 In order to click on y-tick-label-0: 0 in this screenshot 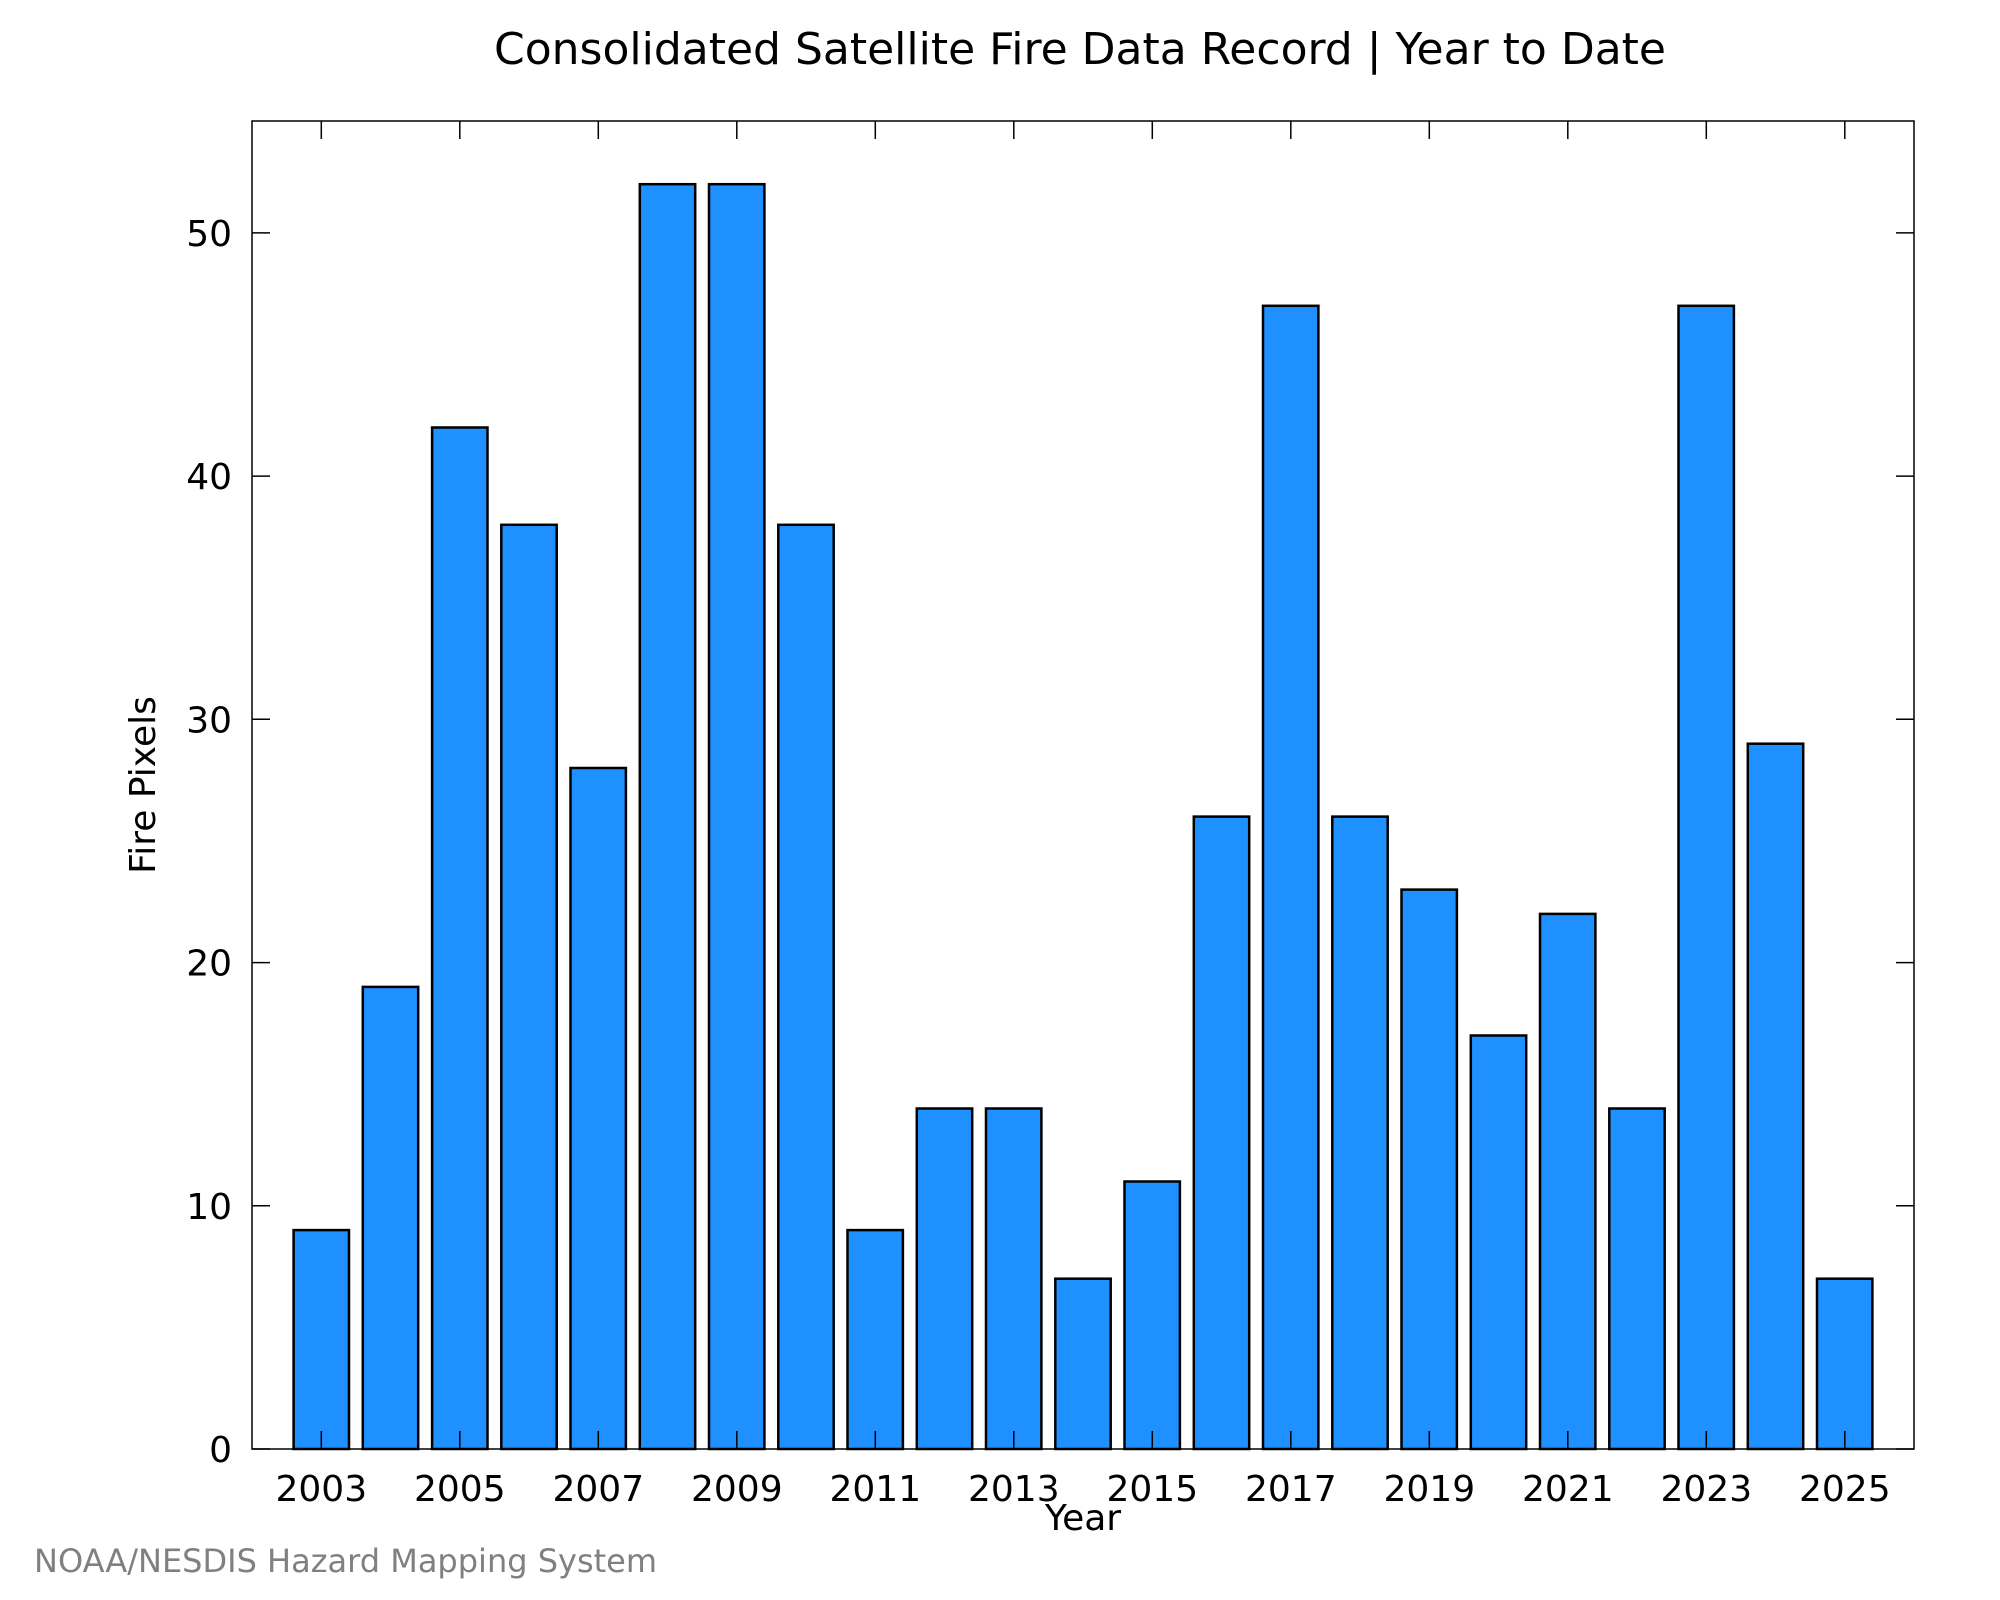, I will do `click(220, 1450)`.